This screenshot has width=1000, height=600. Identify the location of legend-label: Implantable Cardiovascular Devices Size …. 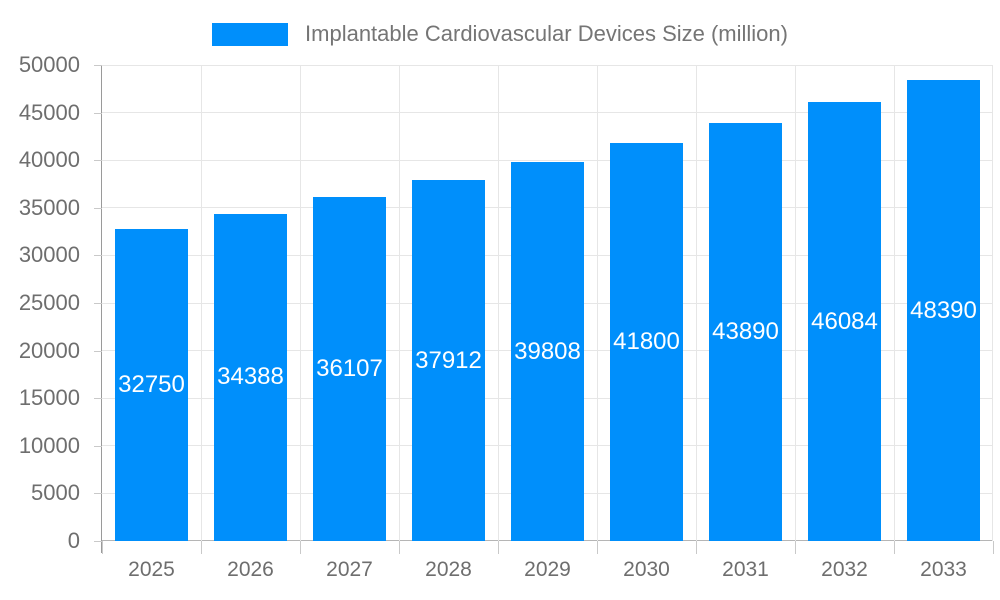
(546, 33).